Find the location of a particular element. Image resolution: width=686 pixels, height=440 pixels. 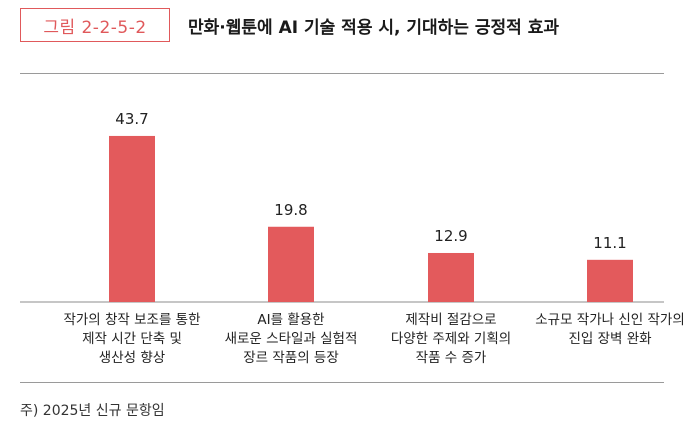

category-label-4: 소규모 작가나 신인 작가의 진입 장벽 완화 is located at coordinates (610, 329).